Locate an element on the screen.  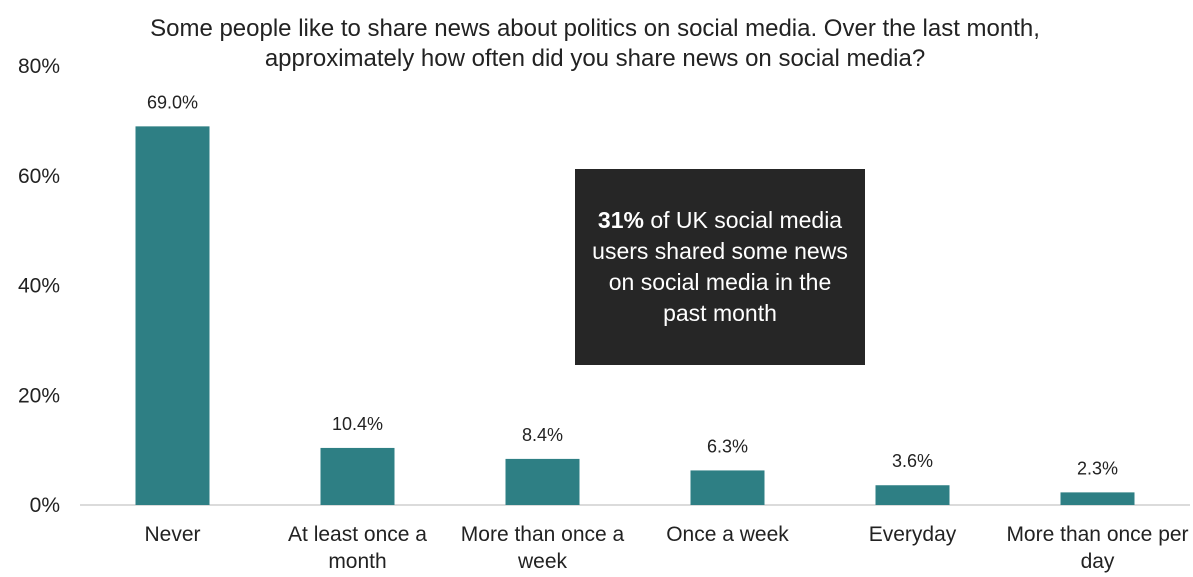
data-label: 3.6% is located at coordinates (912, 461).